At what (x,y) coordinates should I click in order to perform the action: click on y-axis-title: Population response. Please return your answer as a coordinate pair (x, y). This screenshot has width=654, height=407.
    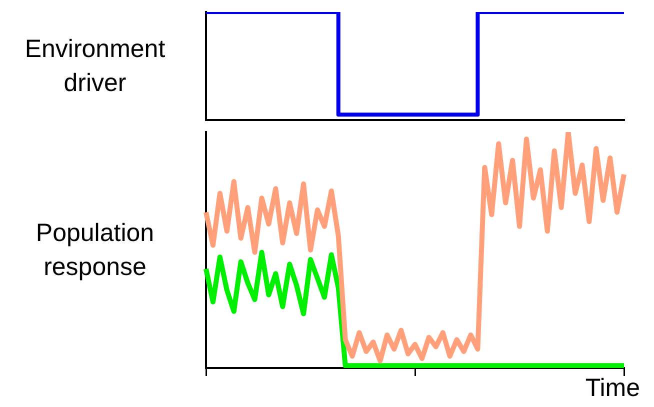
    Looking at the image, I should click on (95, 250).